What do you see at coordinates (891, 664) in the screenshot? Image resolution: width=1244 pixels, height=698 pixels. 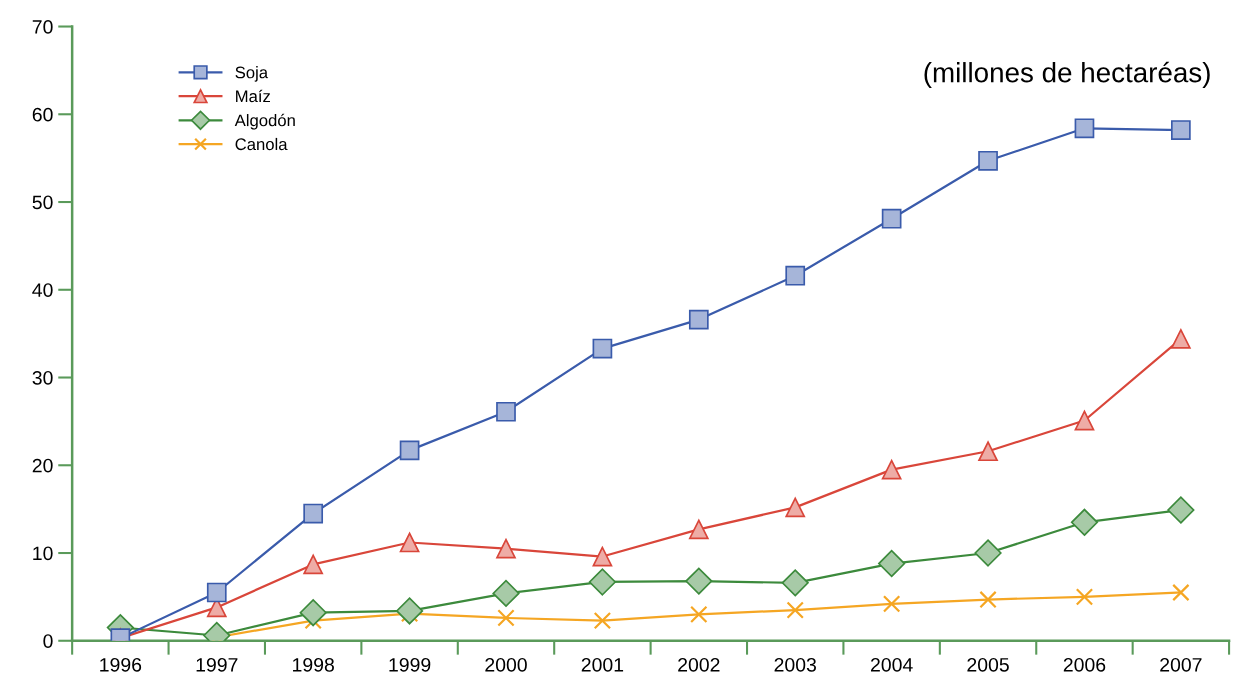 I see `x-tick-label: 2004` at bounding box center [891, 664].